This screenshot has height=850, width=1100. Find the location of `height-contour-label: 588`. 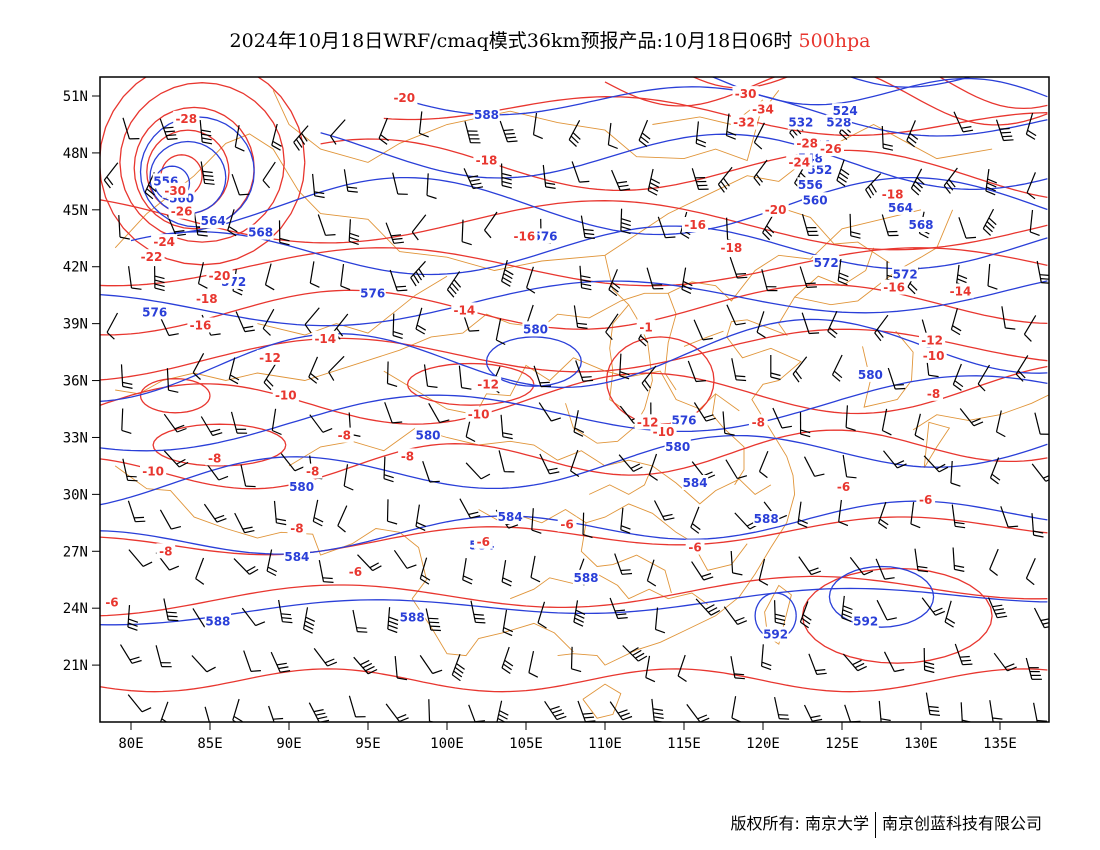

height-contour-label: 588 is located at coordinates (586, 577).